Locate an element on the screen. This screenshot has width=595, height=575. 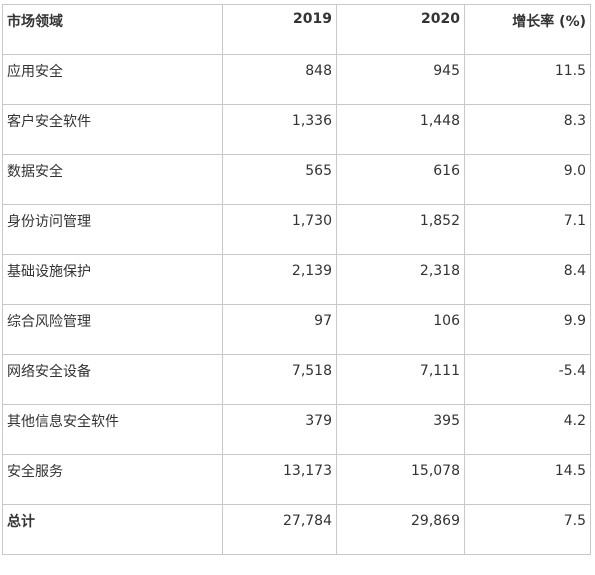
table-row: 综合风险管理 97 106 9.9 is located at coordinates (296, 329).